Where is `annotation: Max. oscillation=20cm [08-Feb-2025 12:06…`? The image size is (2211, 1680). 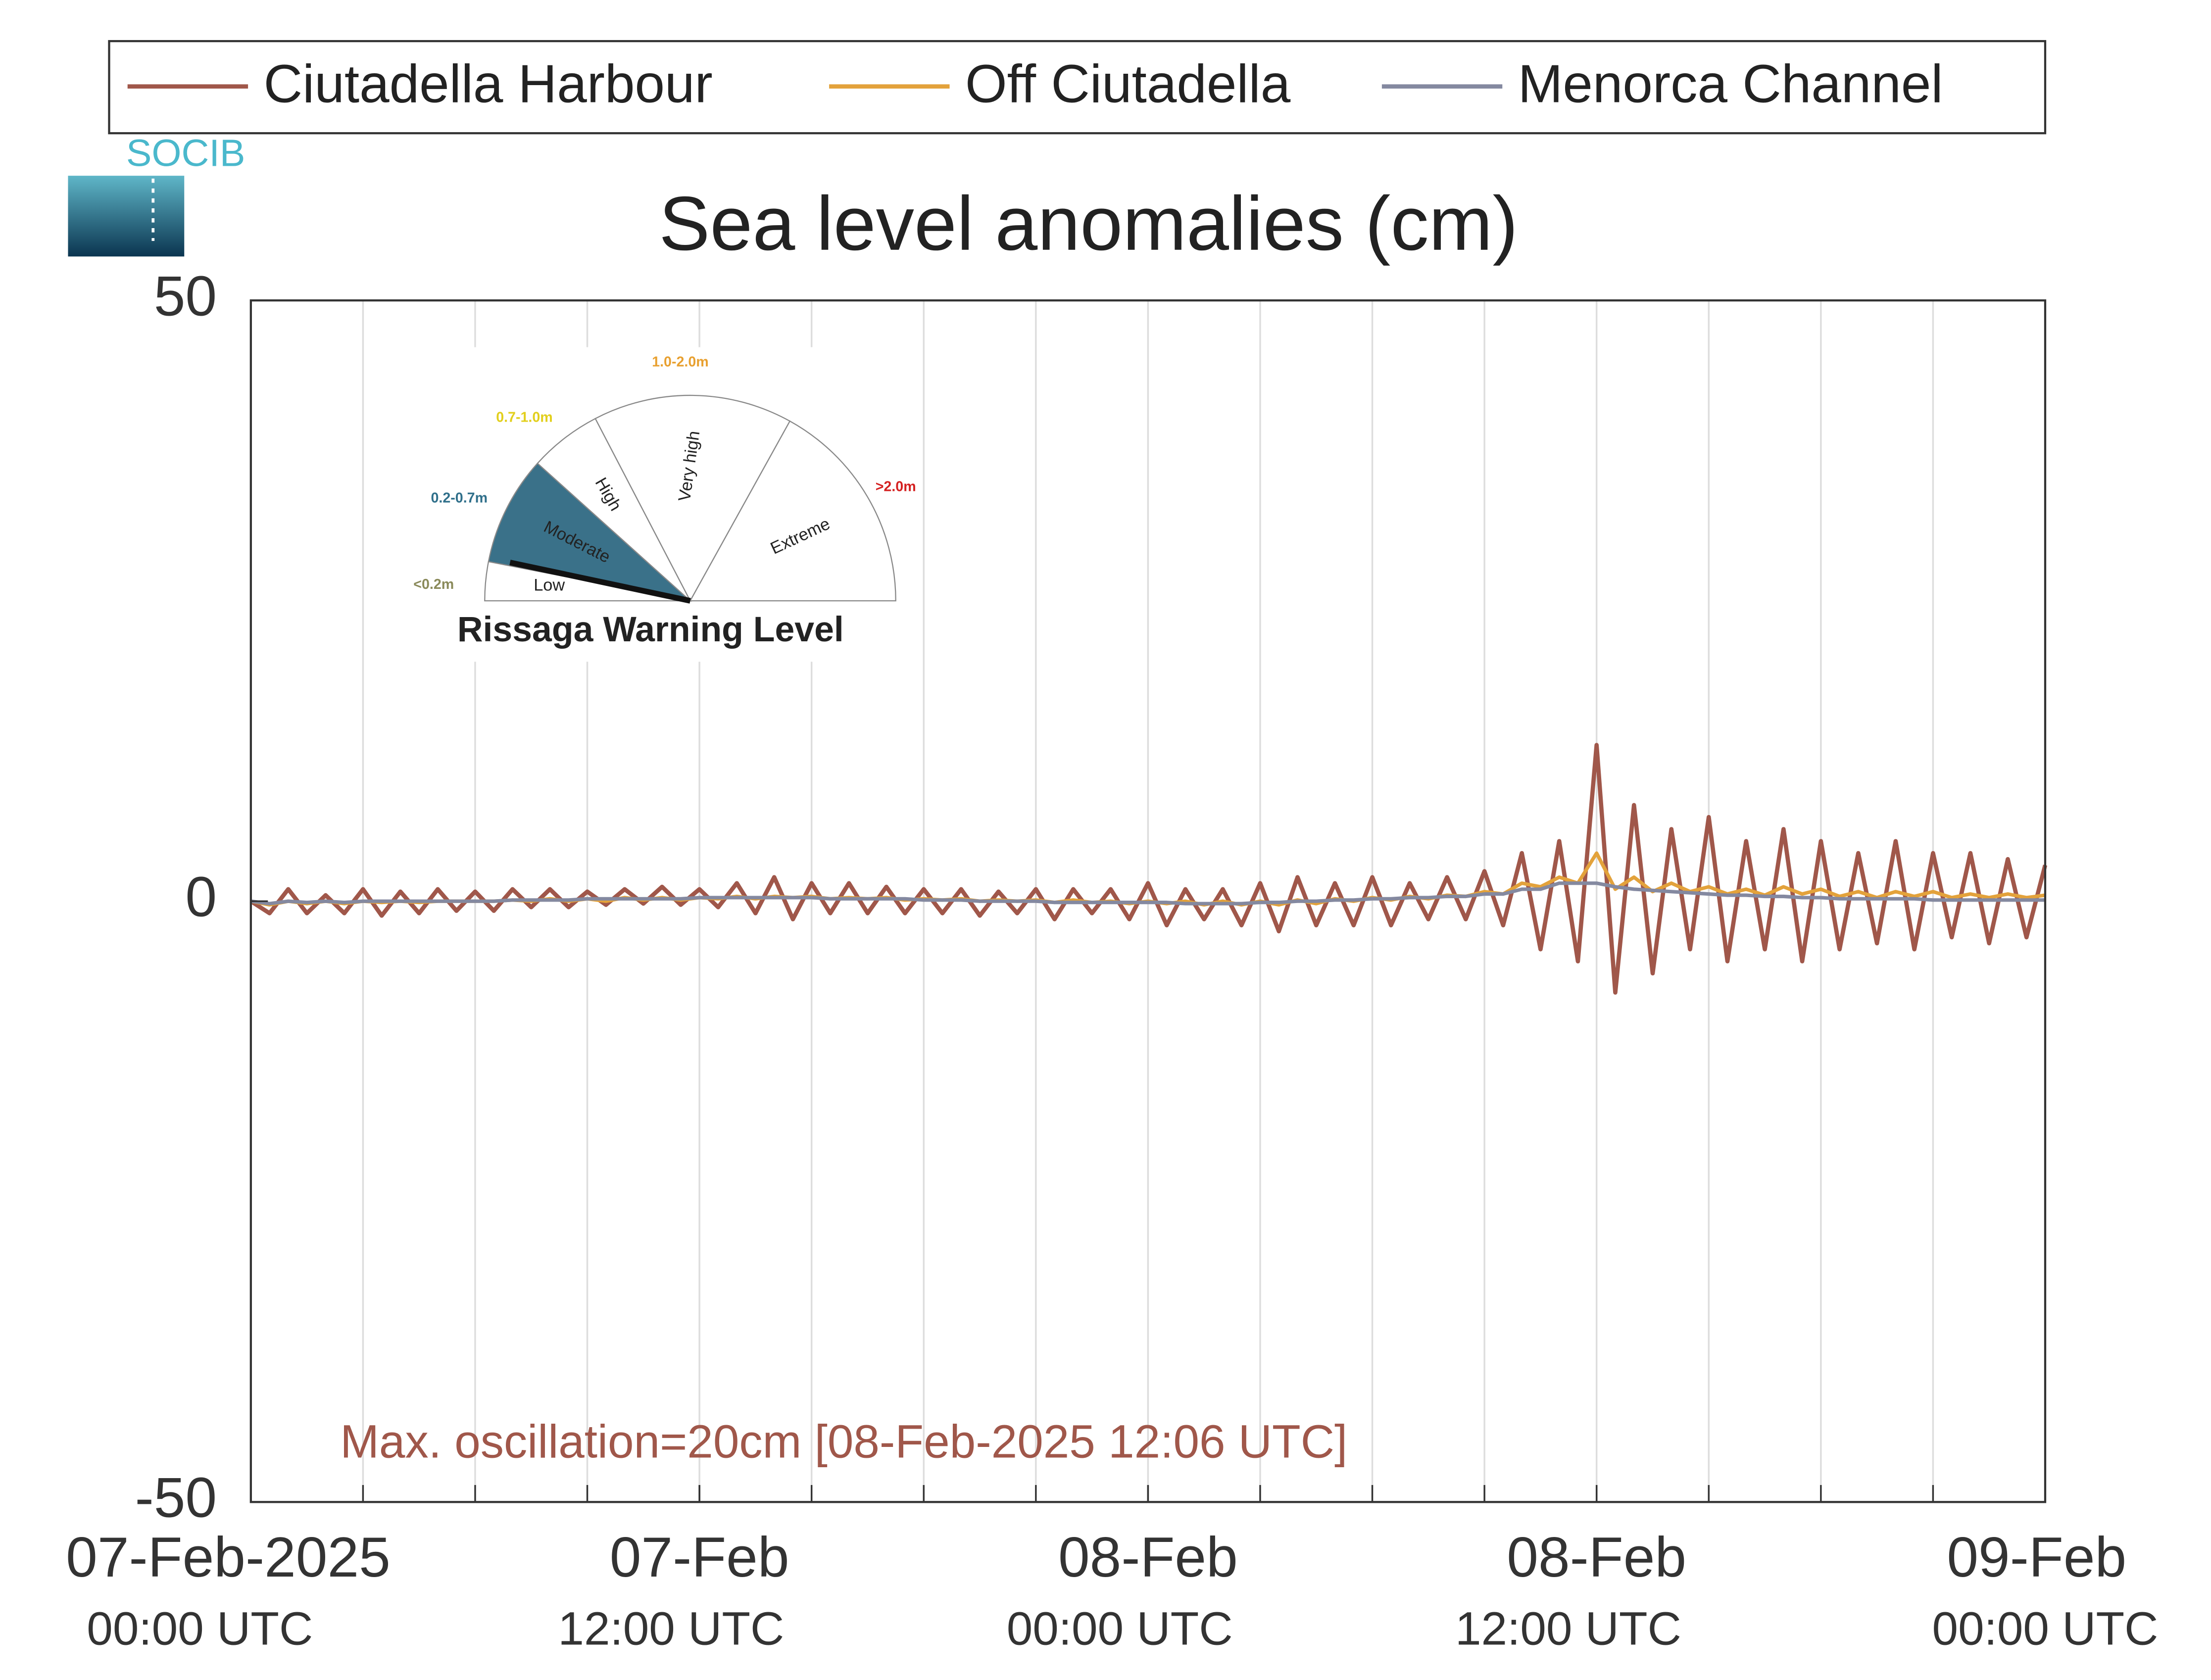 annotation: Max. oscillation=20cm [08-Feb-2025 12:06… is located at coordinates (843, 1442).